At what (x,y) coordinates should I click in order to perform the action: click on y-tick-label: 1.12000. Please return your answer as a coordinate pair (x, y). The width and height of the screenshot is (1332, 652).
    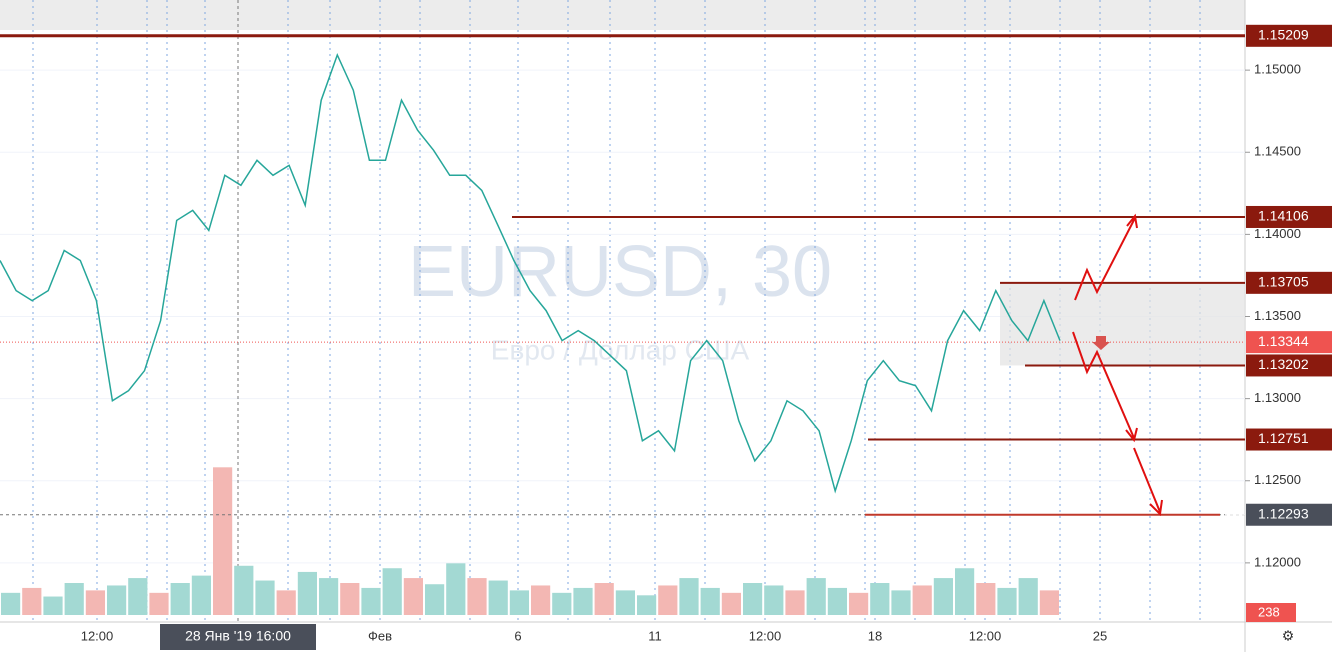
    Looking at the image, I should click on (1277, 561).